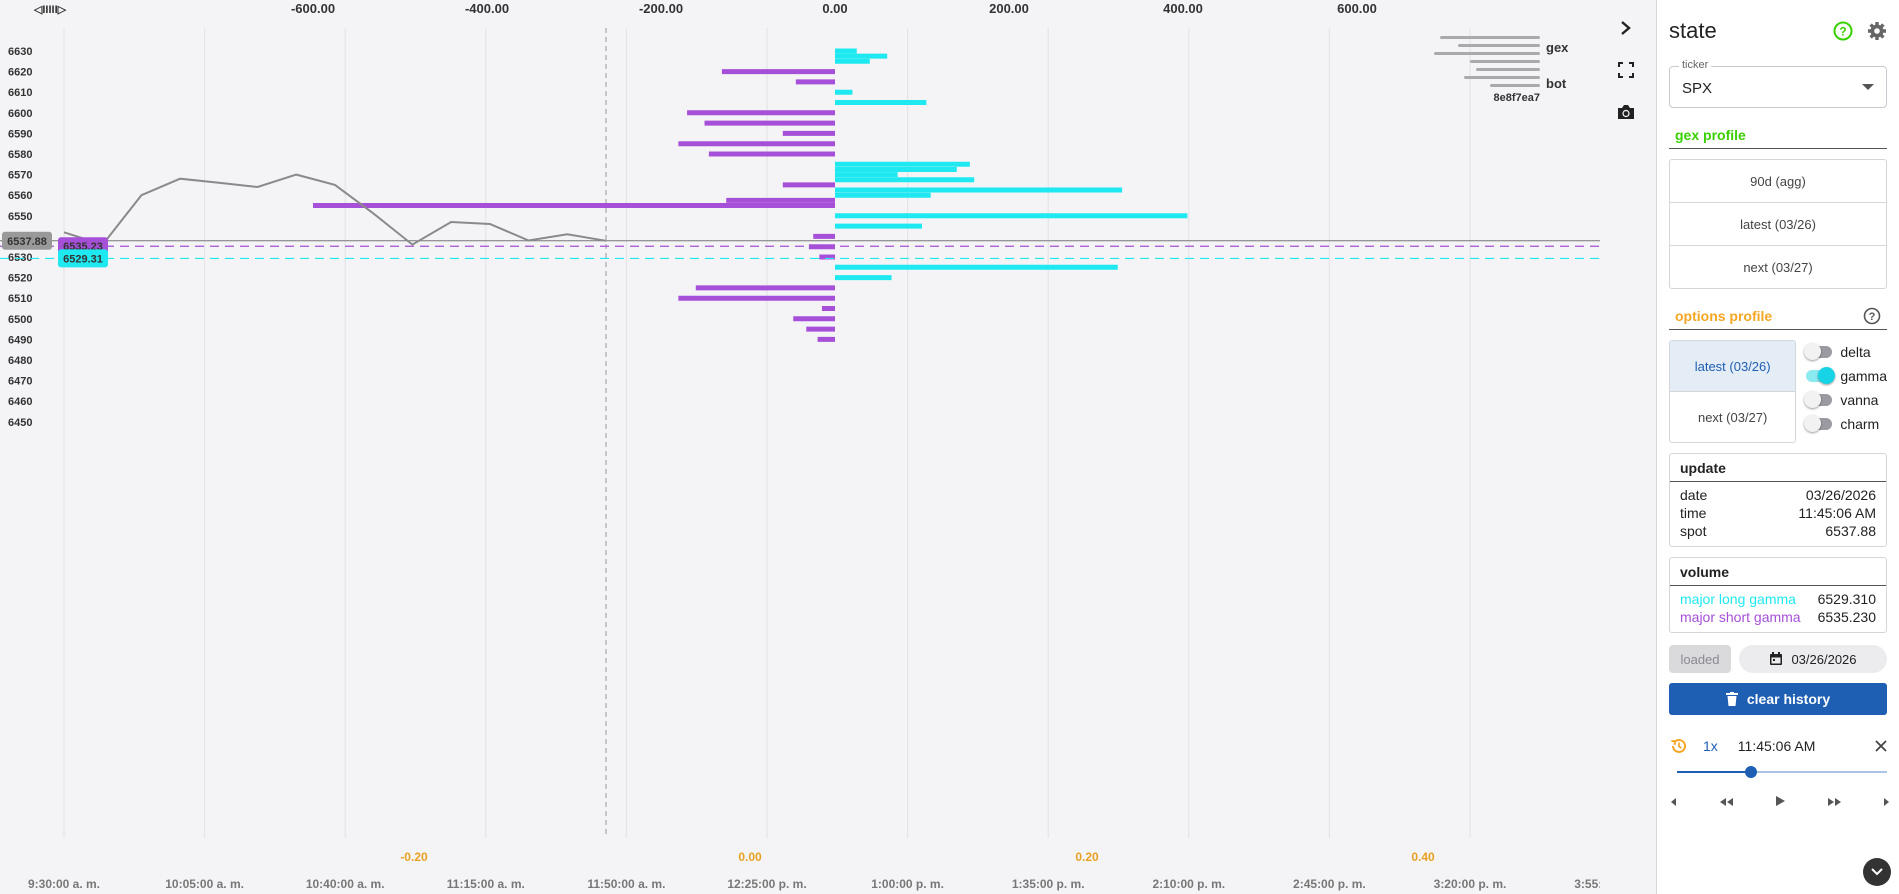 The height and width of the screenshot is (894, 1899). What do you see at coordinates (20, 93) in the screenshot?
I see `y-axis-tick: 6610` at bounding box center [20, 93].